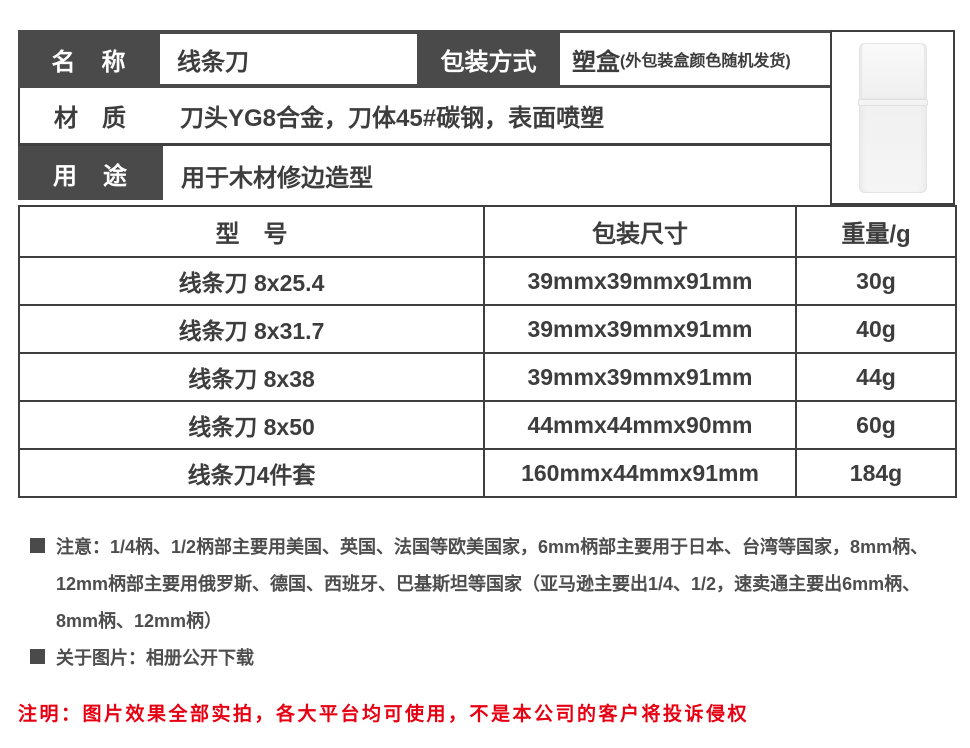  Describe the element at coordinates (876, 377) in the screenshot. I see `weight-cell: 44g` at that location.